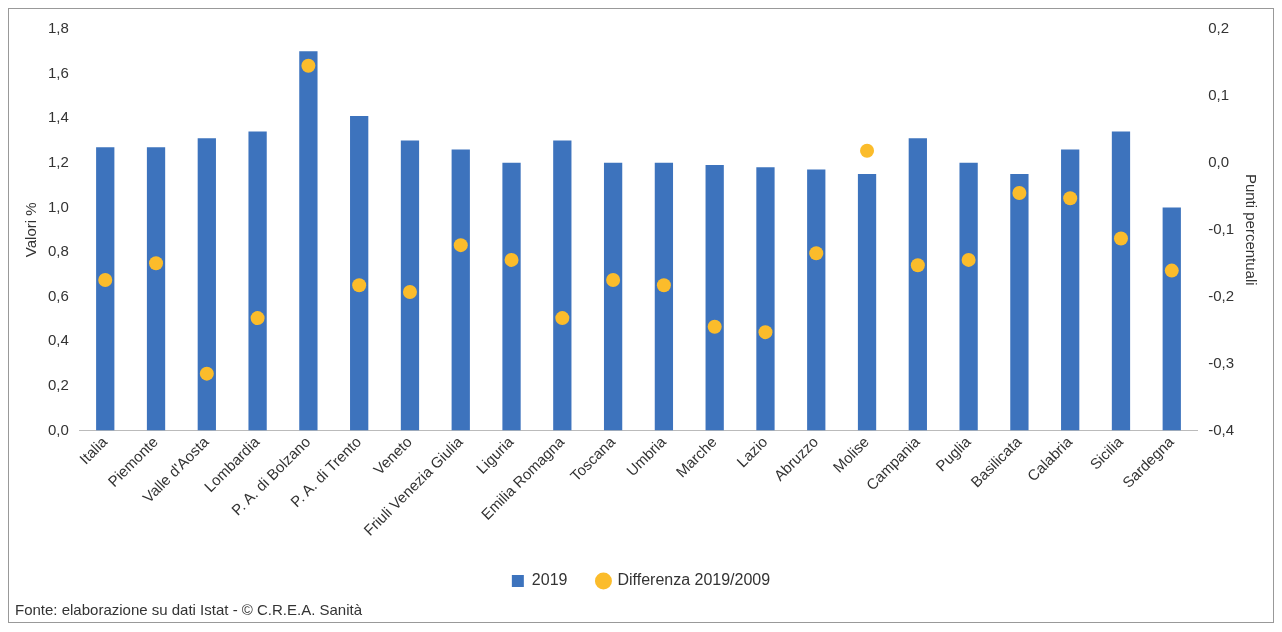 The width and height of the screenshot is (1282, 632). I want to click on y-tick-label: 0,6, so click(58, 295).